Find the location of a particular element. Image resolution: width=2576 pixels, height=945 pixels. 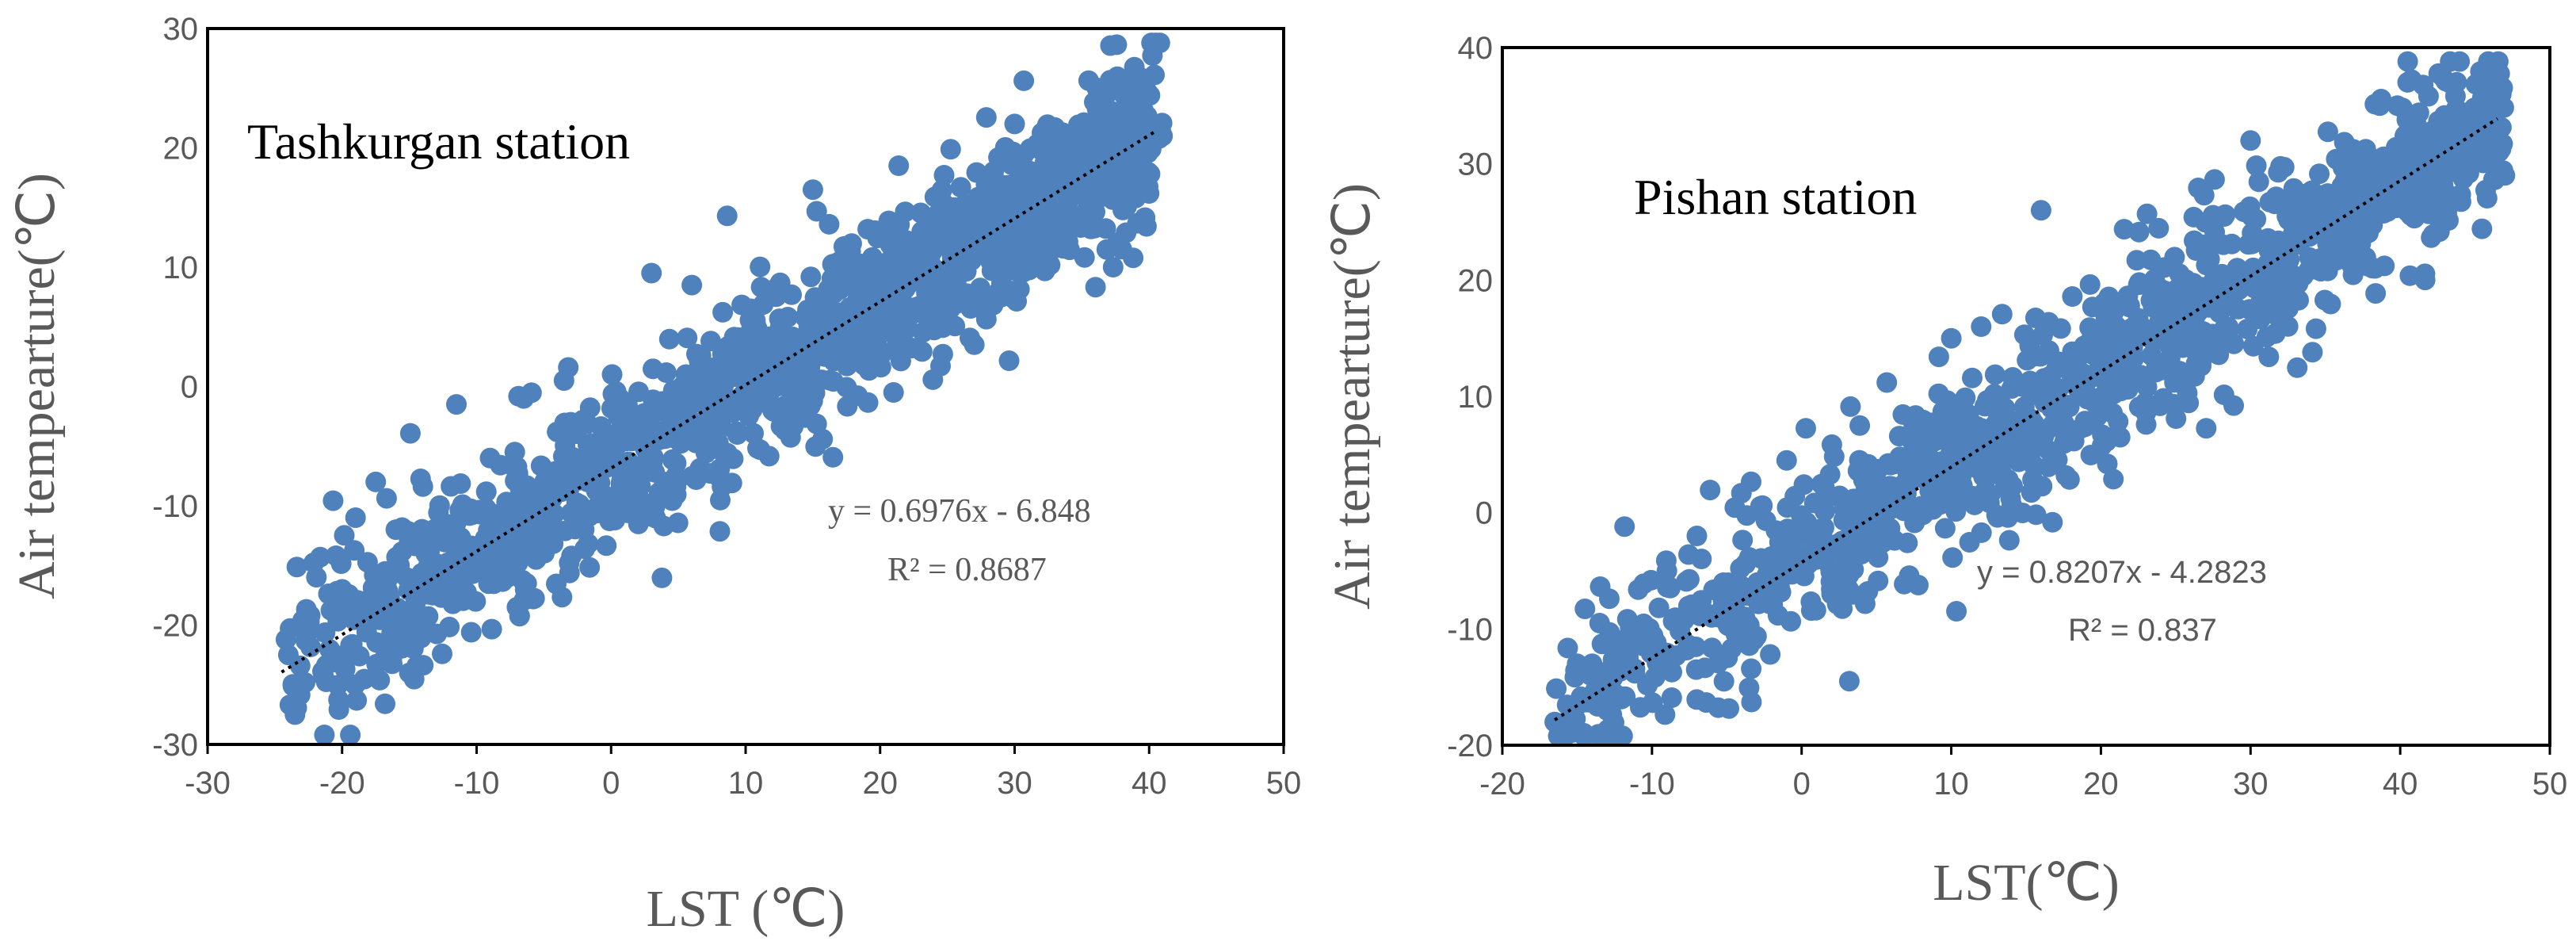

x-tick-label: -10 is located at coordinates (1652, 784).